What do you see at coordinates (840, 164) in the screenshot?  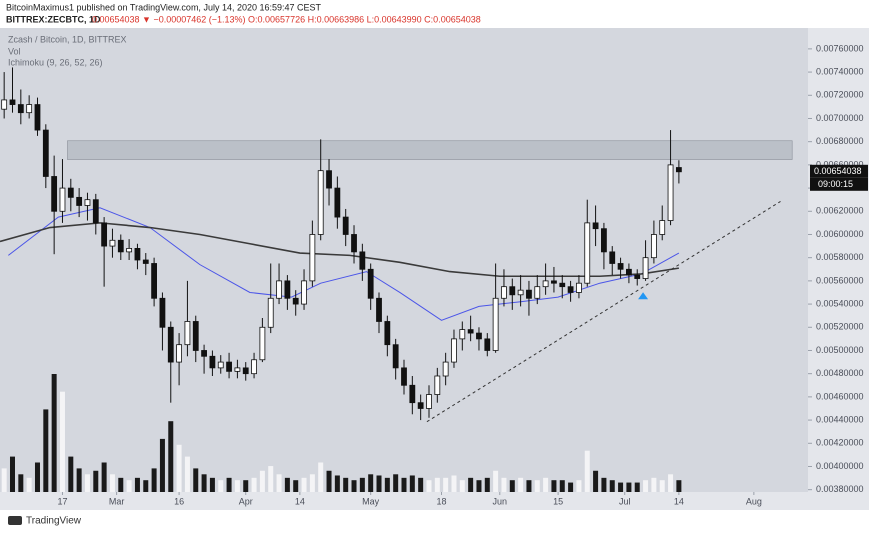 I see `y-tick-label: 0.00660000` at bounding box center [840, 164].